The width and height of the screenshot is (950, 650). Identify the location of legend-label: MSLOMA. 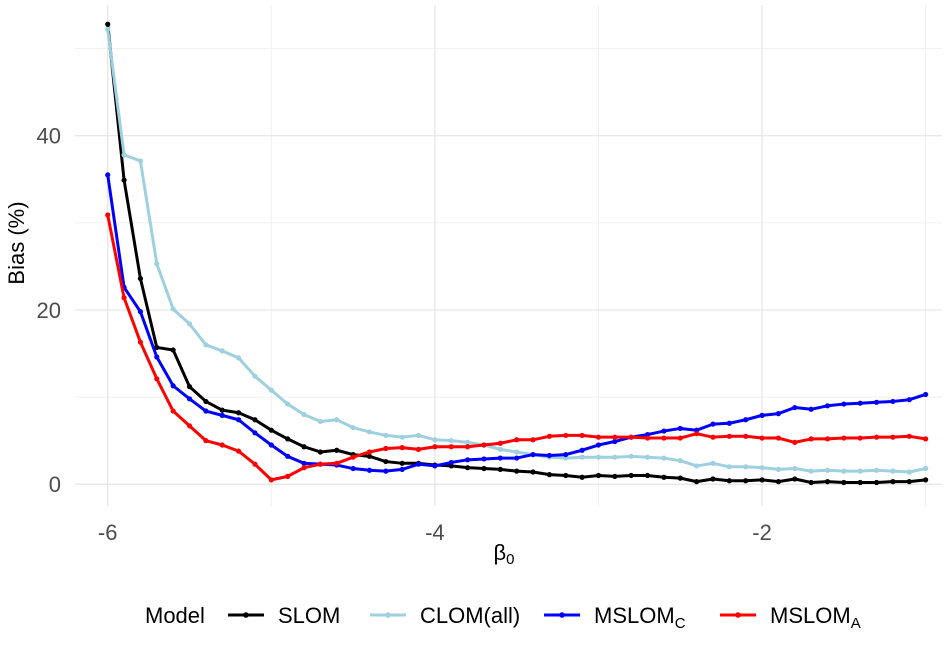
(815, 617).